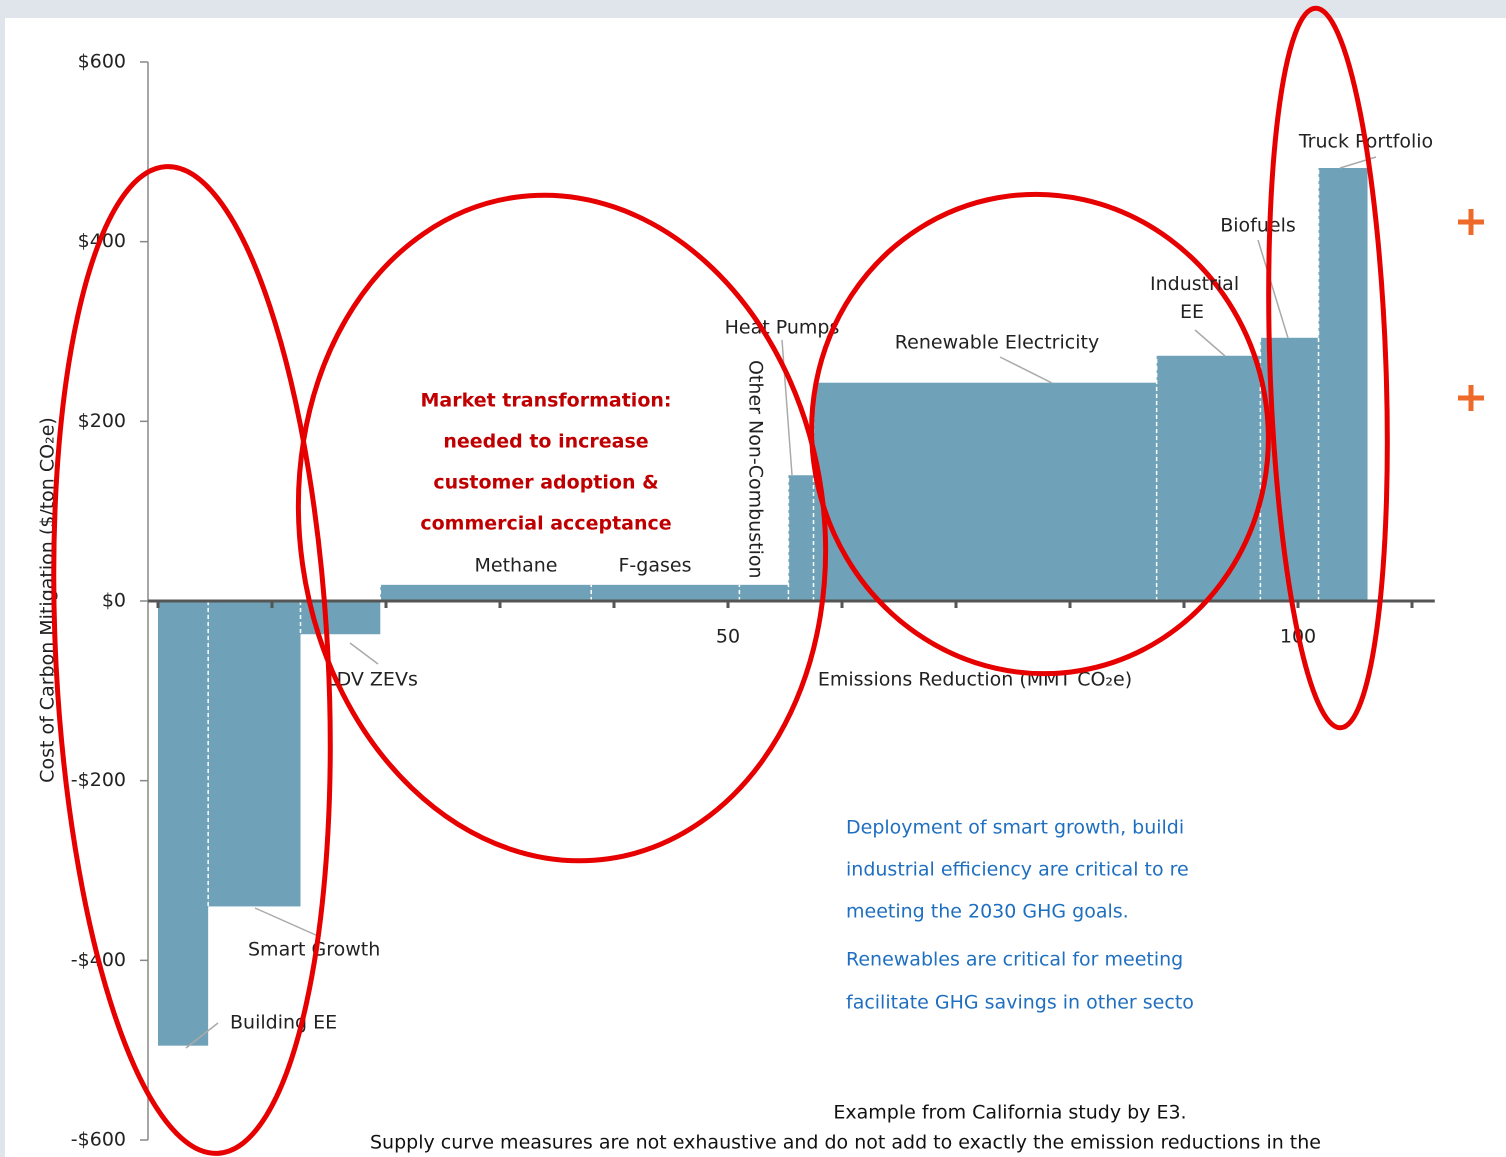  Describe the element at coordinates (997, 343) in the screenshot. I see `category-label: Renewable Electricity` at that location.